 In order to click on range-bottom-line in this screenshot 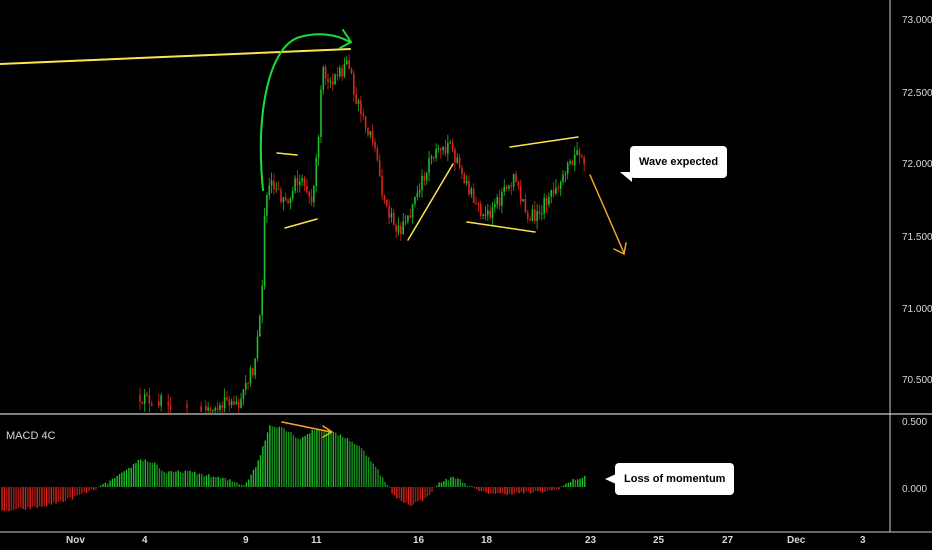, I will do `click(501, 227)`.